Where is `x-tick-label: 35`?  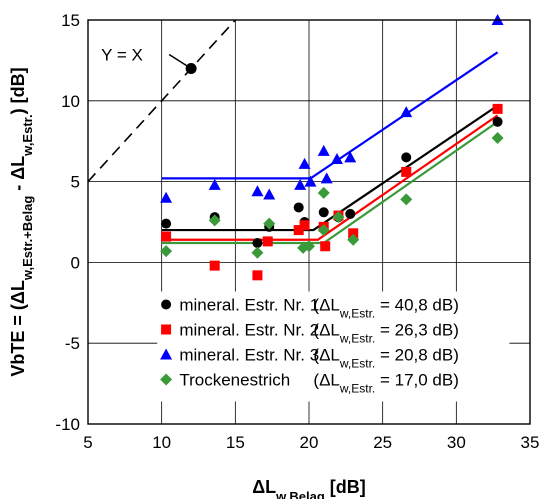
x-tick-label: 35 is located at coordinates (530, 442).